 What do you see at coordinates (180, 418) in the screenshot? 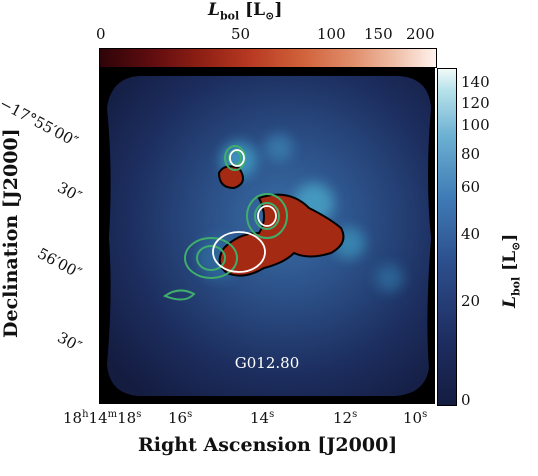
I see `x-tick-label: 16s` at bounding box center [180, 418].